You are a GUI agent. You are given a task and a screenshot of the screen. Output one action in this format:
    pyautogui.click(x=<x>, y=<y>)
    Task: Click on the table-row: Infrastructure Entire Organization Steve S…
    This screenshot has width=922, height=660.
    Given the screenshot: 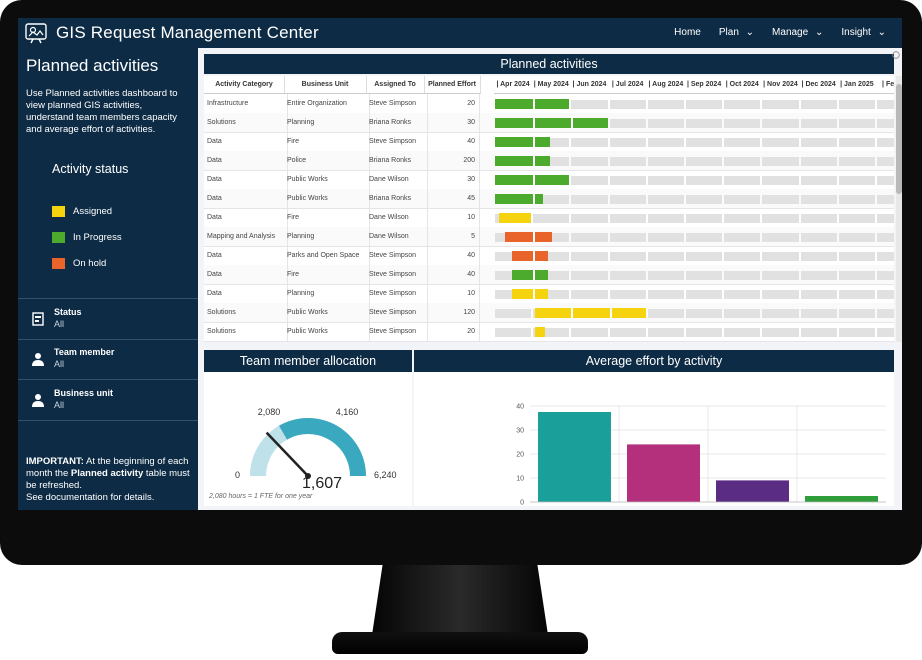 What is the action you would take?
    pyautogui.click(x=549, y=104)
    